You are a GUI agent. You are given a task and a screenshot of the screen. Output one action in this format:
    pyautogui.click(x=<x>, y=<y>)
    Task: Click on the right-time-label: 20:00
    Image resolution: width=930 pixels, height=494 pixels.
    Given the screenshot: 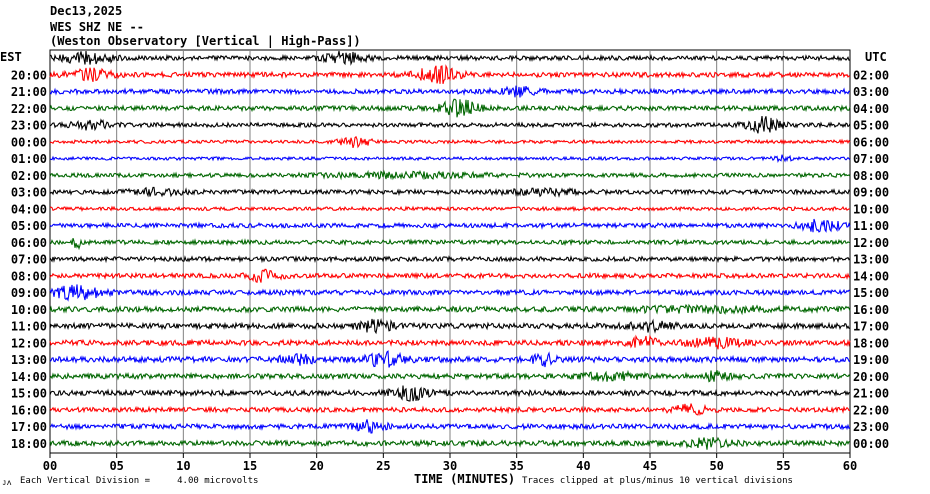 What is the action you would take?
    pyautogui.click(x=871, y=377)
    